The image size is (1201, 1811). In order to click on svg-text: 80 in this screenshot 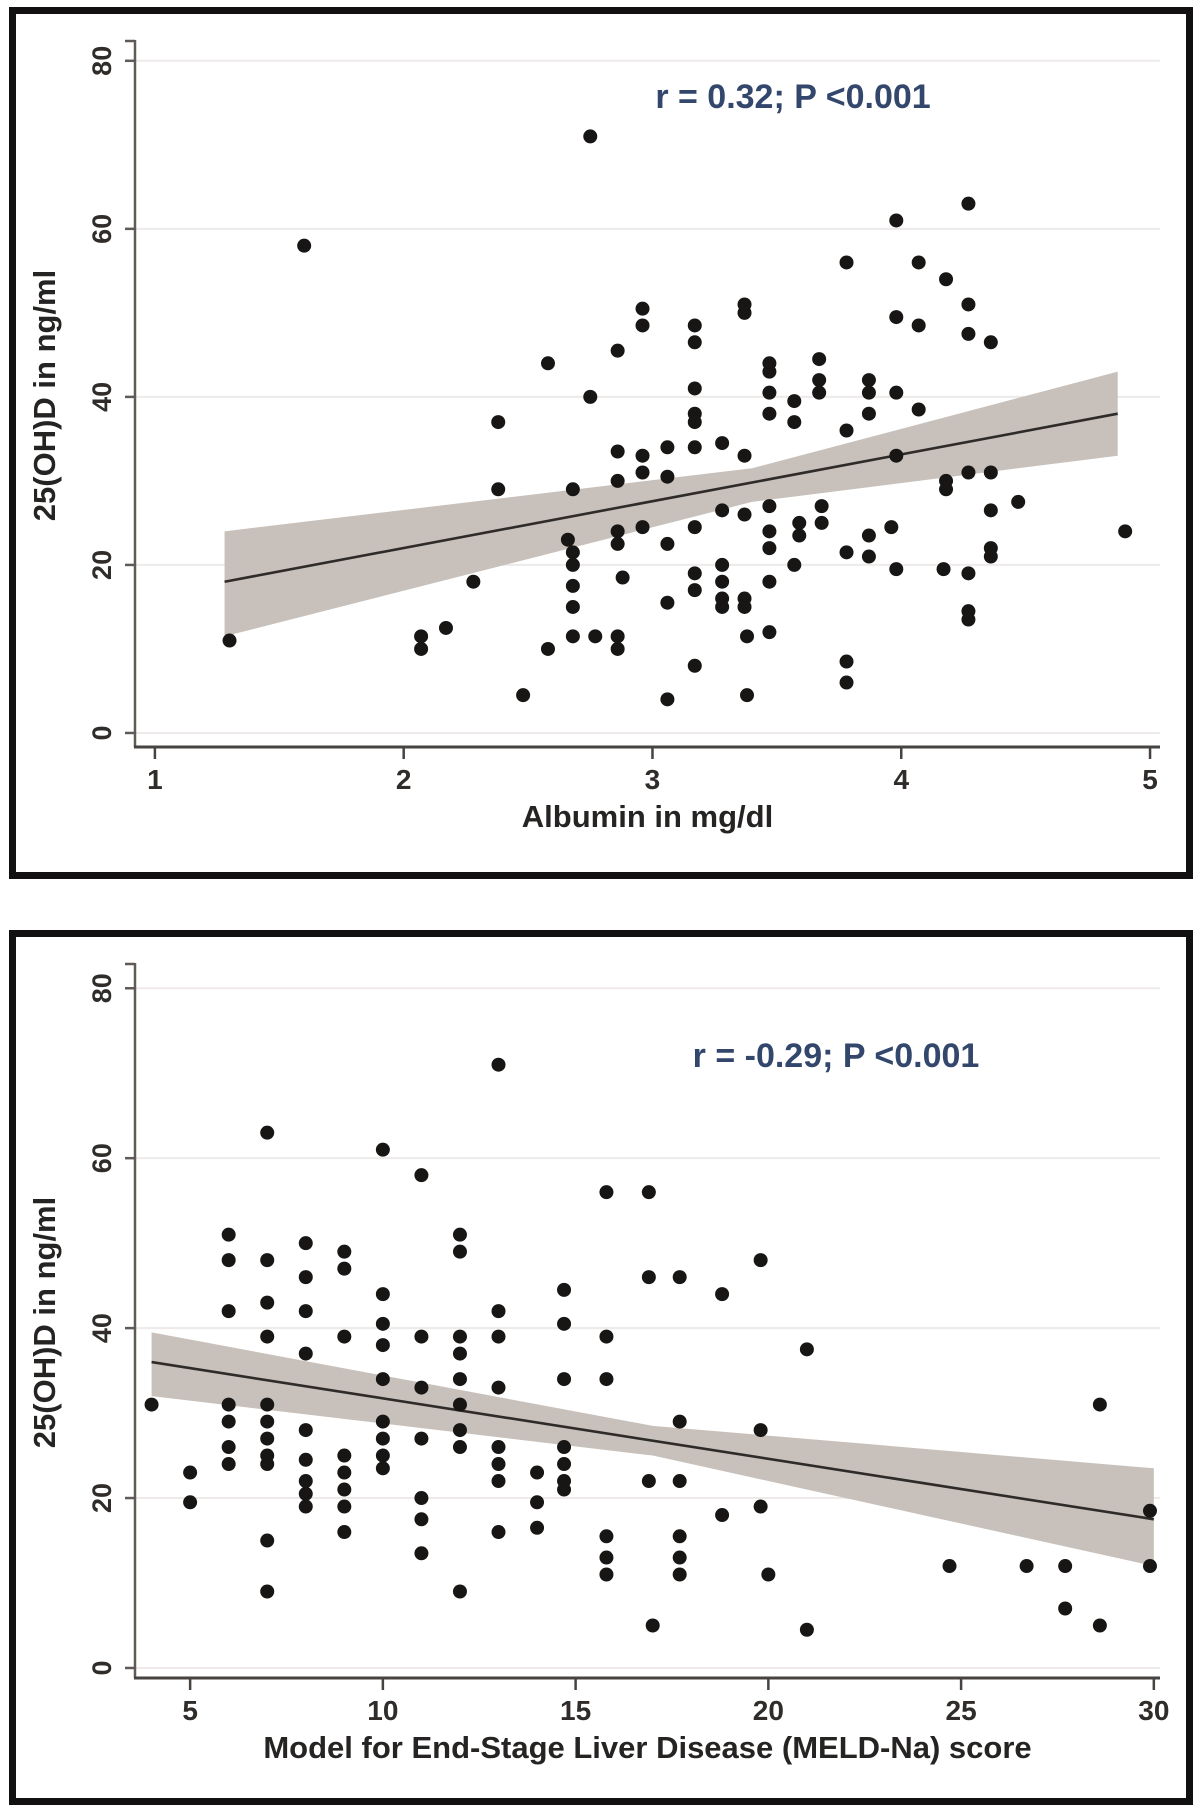, I will do `click(102, 988)`.